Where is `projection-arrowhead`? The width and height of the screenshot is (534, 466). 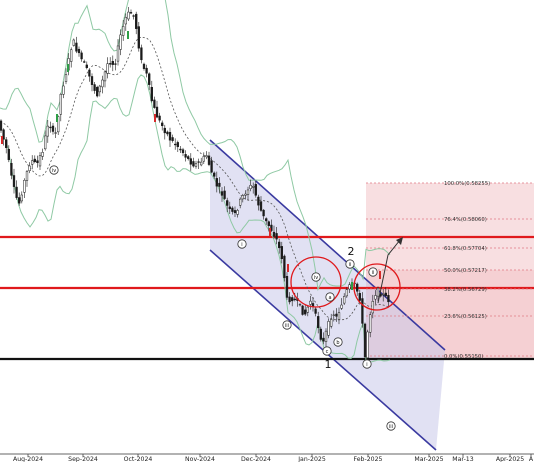
projection-arrowhead is located at coordinates (399, 241).